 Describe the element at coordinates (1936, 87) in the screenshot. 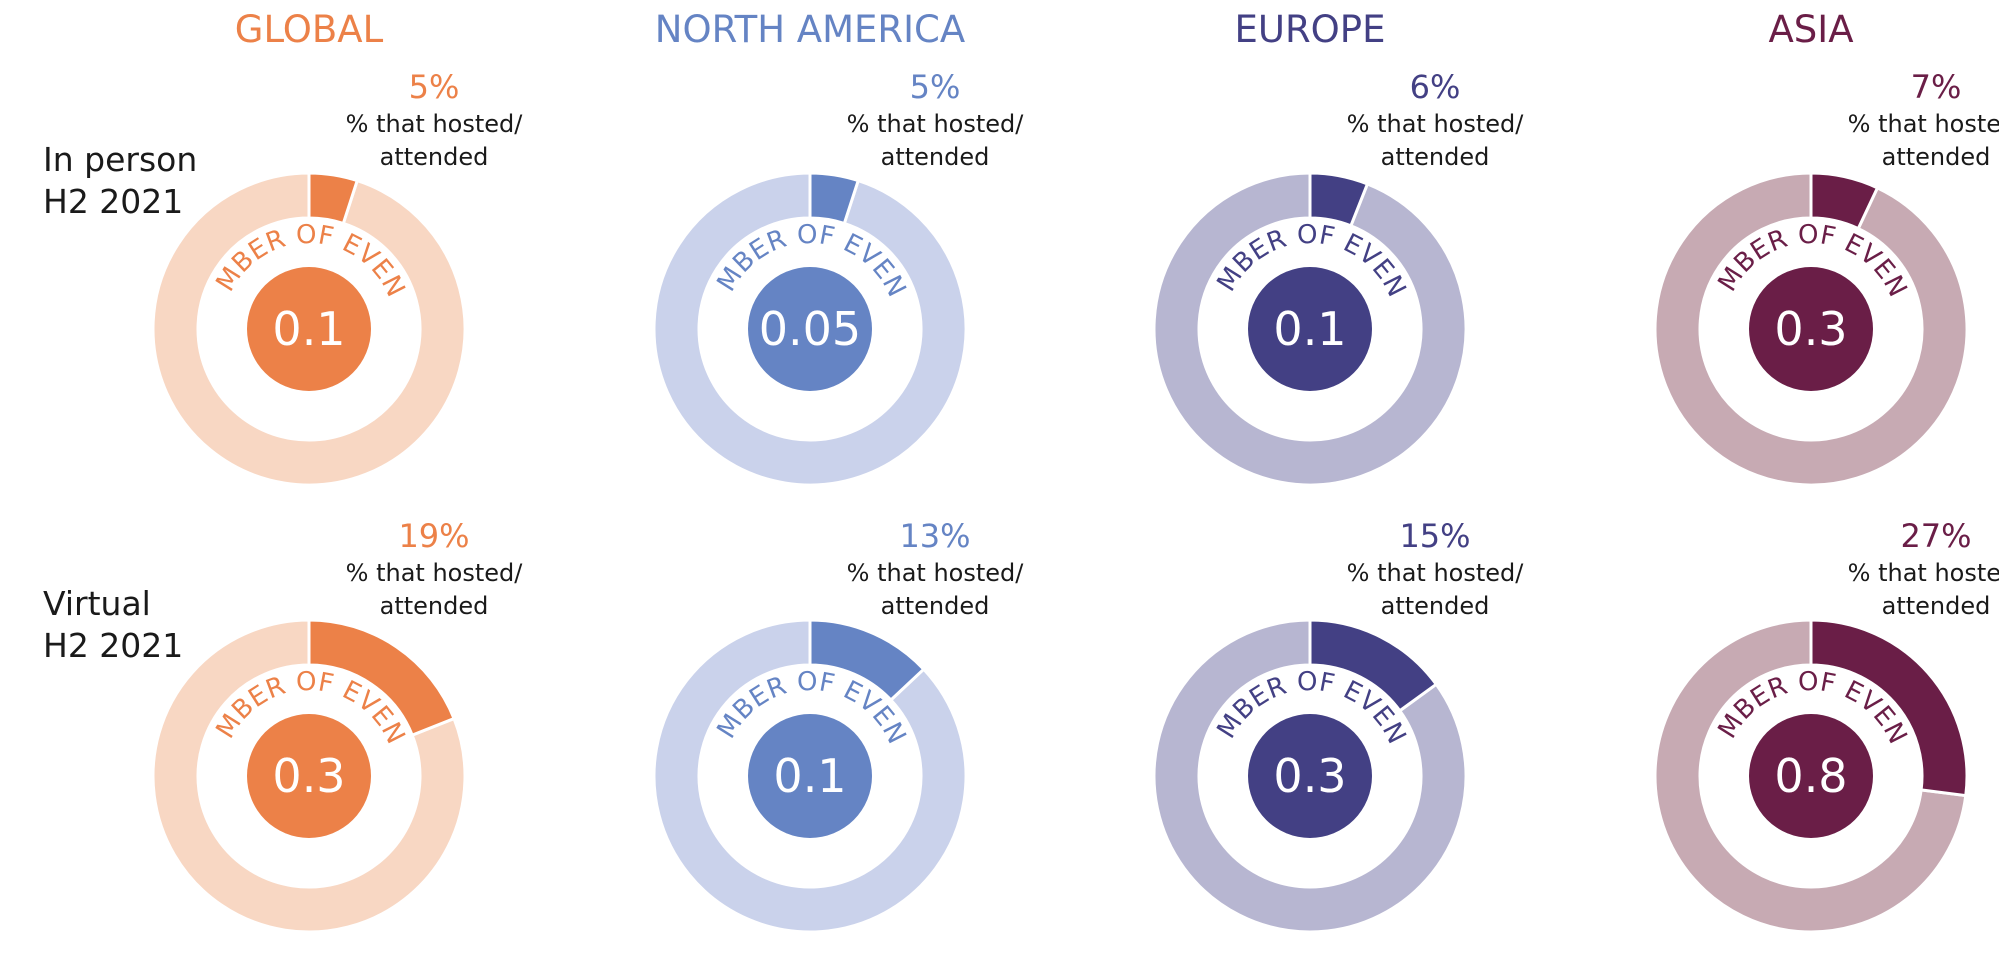

I see `percent-value: 7%` at that location.